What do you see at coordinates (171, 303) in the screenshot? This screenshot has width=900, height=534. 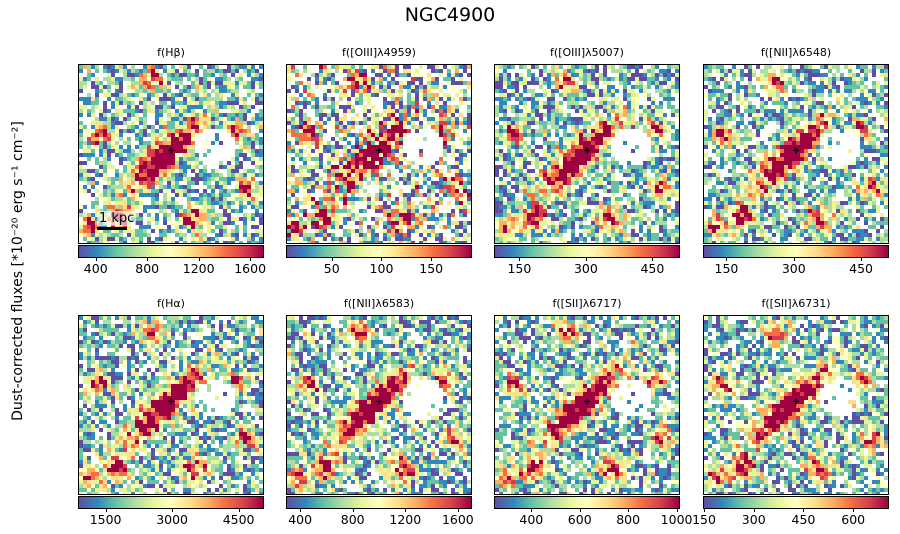 I see `panel-title: f(Hα)` at bounding box center [171, 303].